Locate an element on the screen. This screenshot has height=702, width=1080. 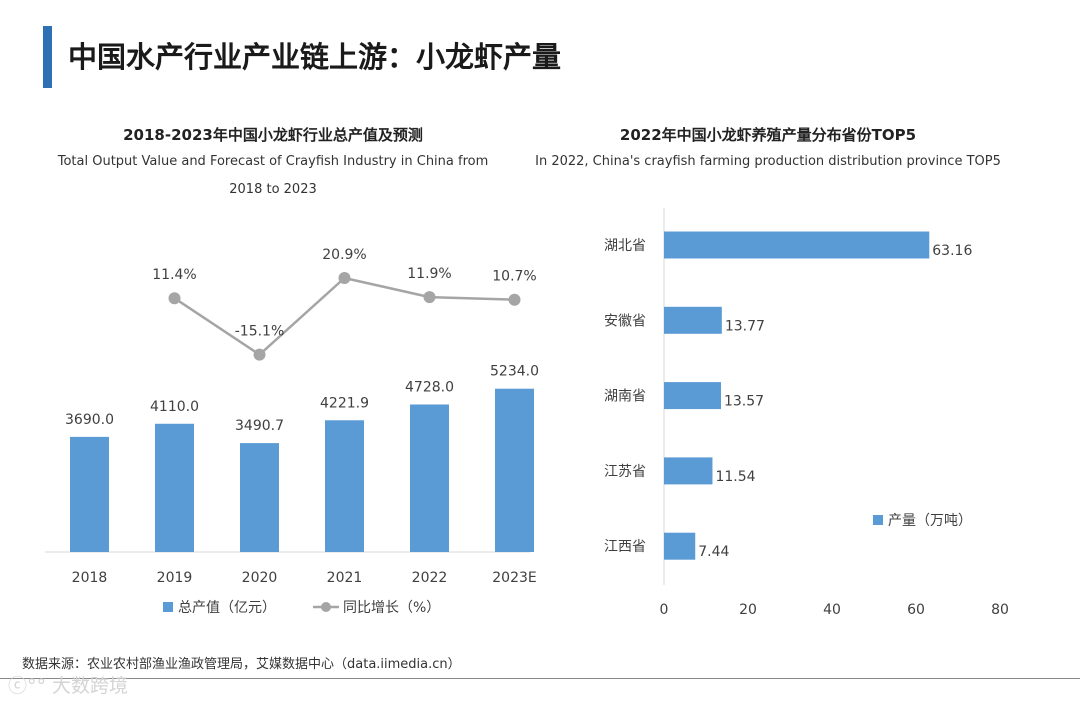
growth-label-2020: -15.1% is located at coordinates (260, 332).